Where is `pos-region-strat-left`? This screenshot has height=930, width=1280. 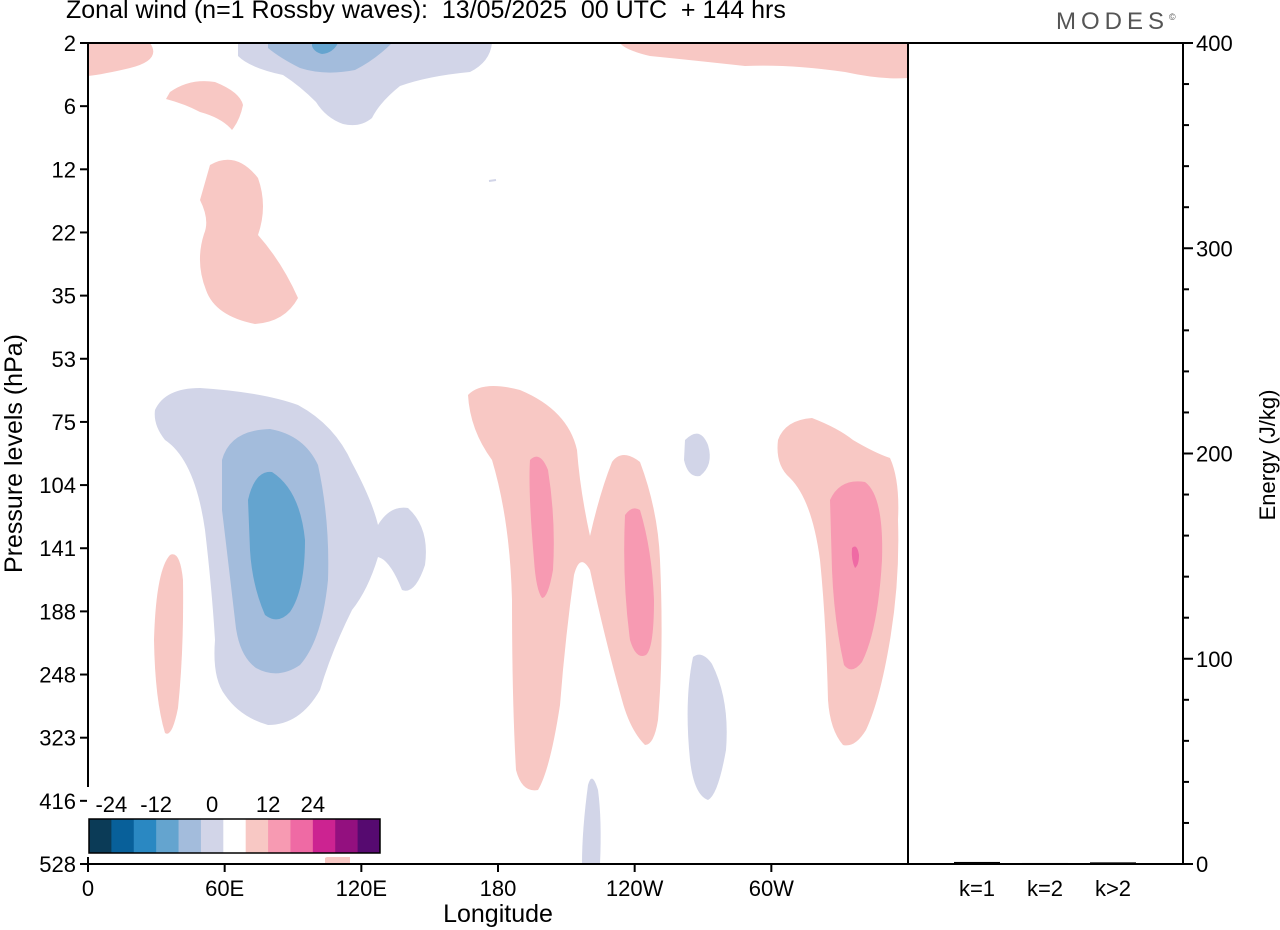
pos-region-strat-left is located at coordinates (248, 241).